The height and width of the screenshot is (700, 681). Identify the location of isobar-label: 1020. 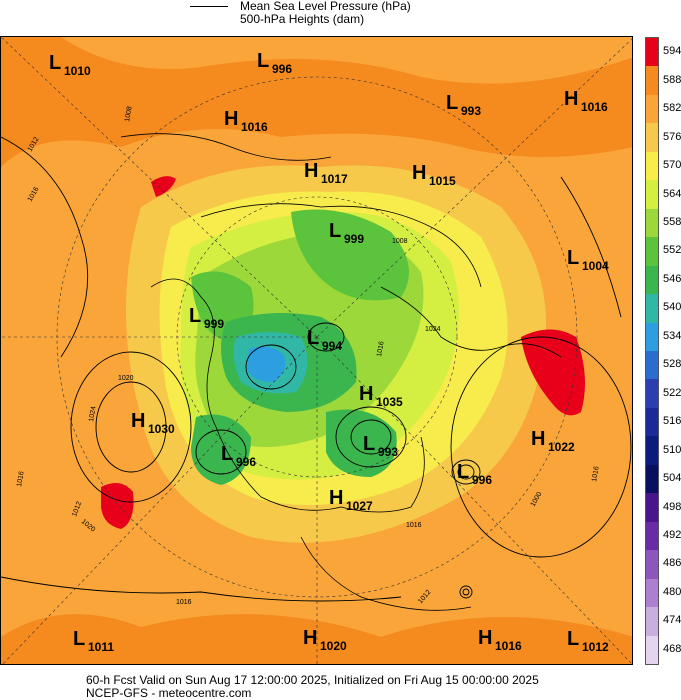
(126, 378).